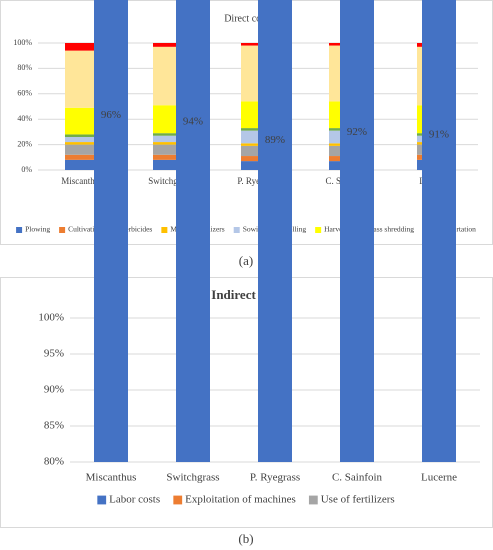  What do you see at coordinates (24, 118) in the screenshot?
I see `y-tick-label: 40%` at bounding box center [24, 118].